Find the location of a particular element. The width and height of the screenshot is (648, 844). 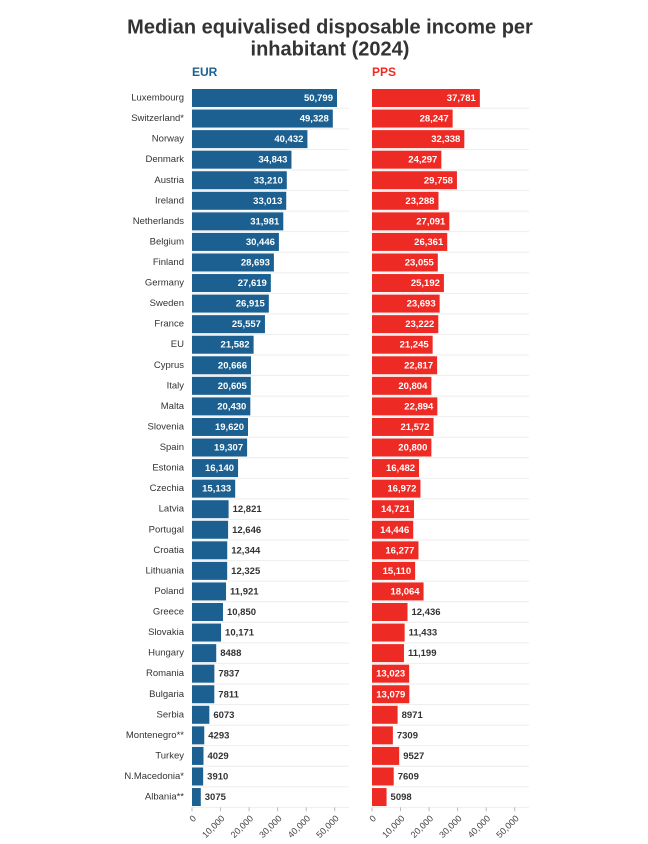

y-tick-label: Belgium is located at coordinates (167, 241).